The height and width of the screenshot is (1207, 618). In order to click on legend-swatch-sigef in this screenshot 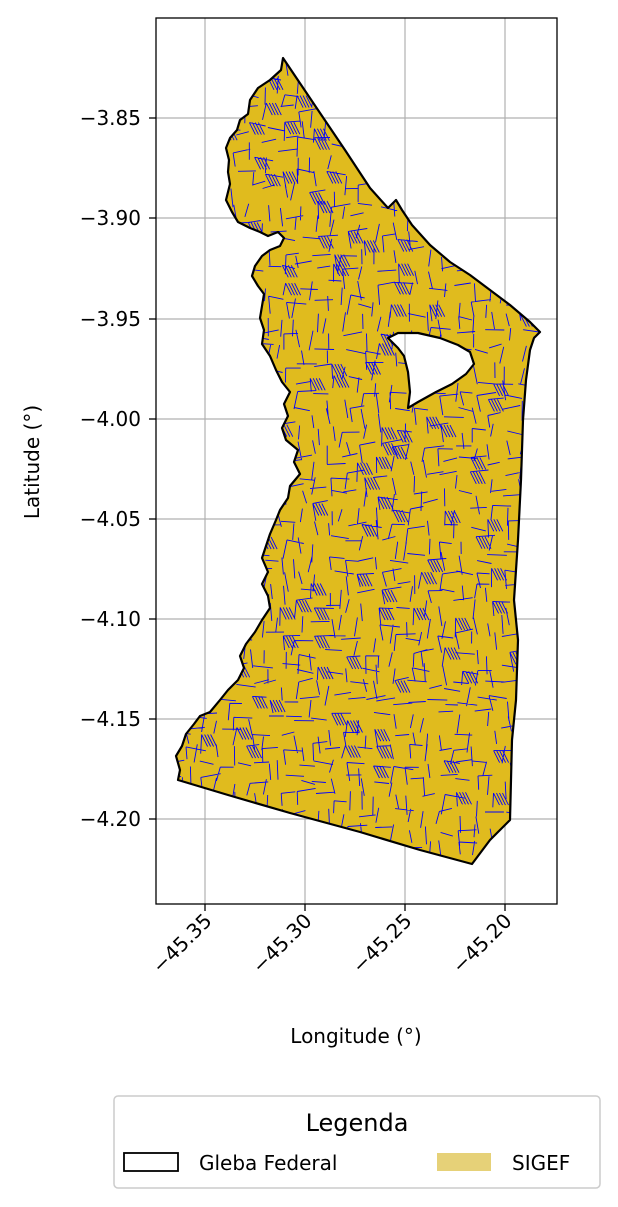, I will do `click(464, 1162)`.